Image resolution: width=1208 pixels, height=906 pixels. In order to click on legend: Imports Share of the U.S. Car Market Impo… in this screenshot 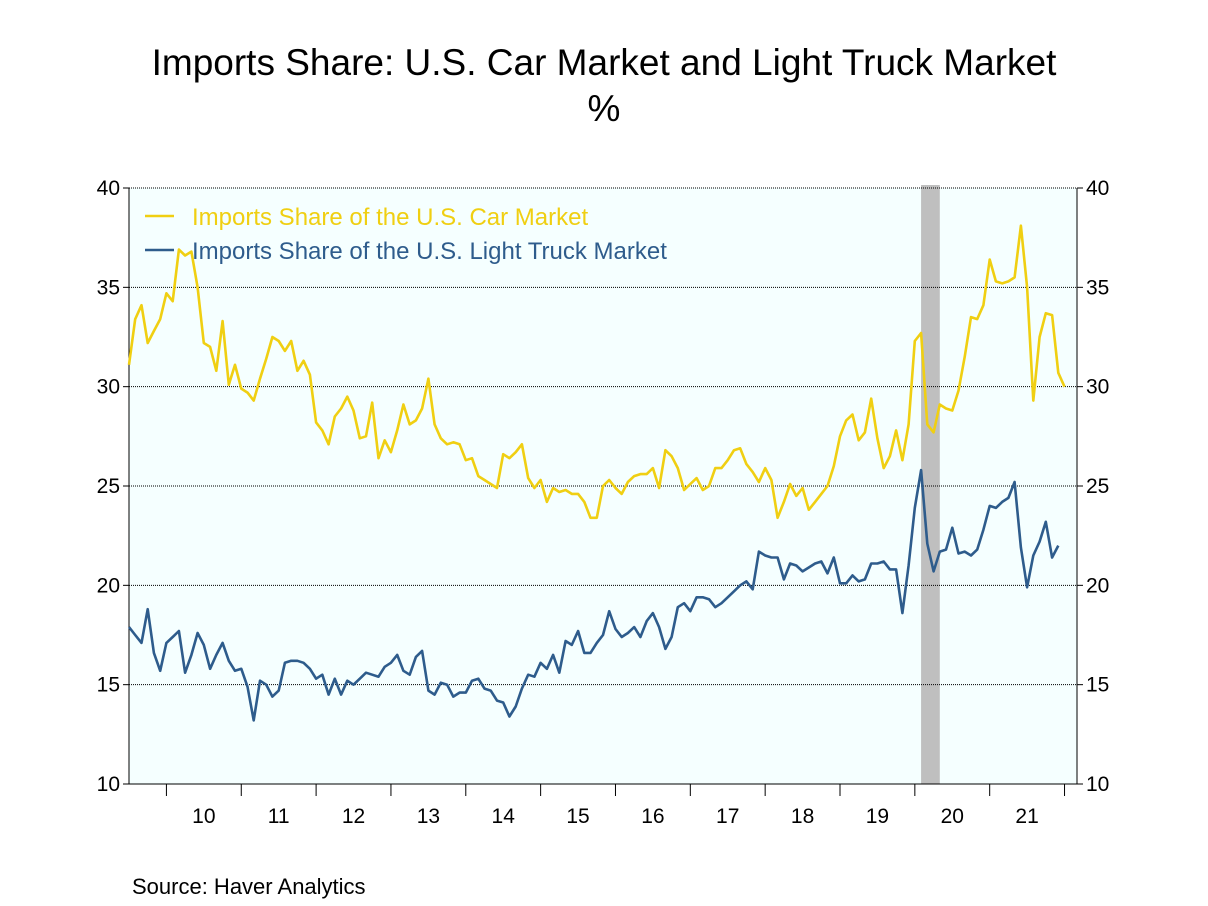, I will do `click(406, 234)`.